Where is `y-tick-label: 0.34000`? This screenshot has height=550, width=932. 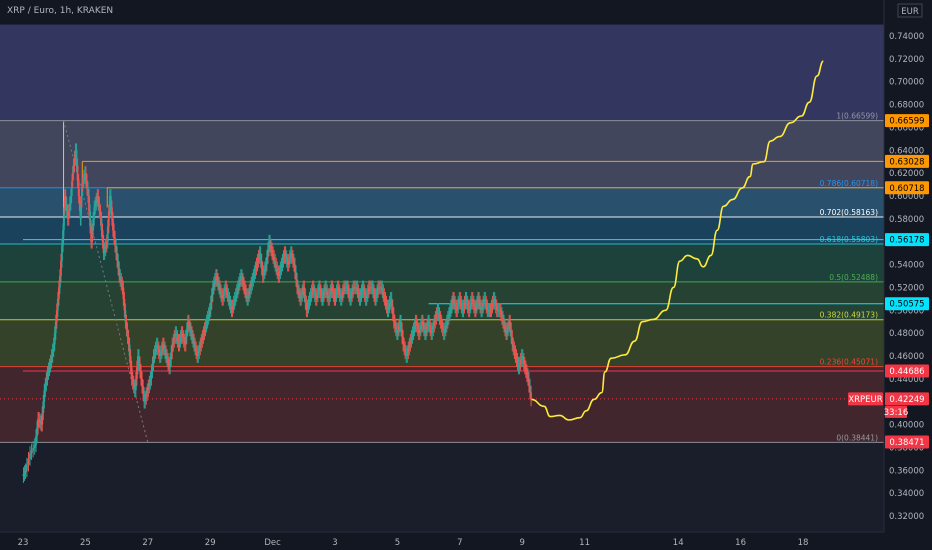 y-tick-label: 0.34000 is located at coordinates (906, 494).